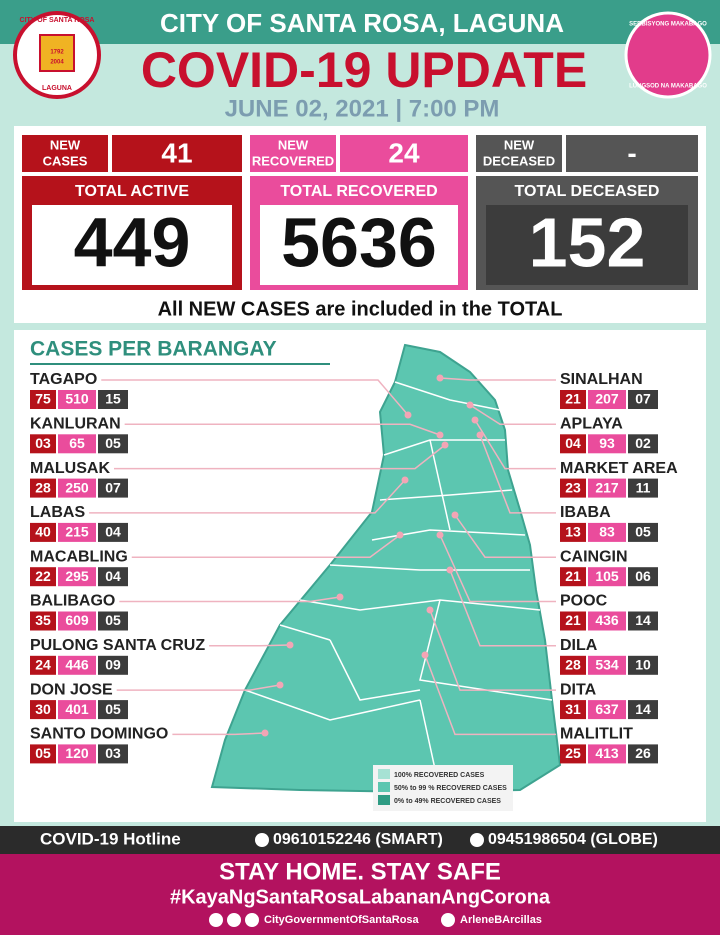  Describe the element at coordinates (113, 665) in the screenshot. I see `count-deceased: 09` at that location.